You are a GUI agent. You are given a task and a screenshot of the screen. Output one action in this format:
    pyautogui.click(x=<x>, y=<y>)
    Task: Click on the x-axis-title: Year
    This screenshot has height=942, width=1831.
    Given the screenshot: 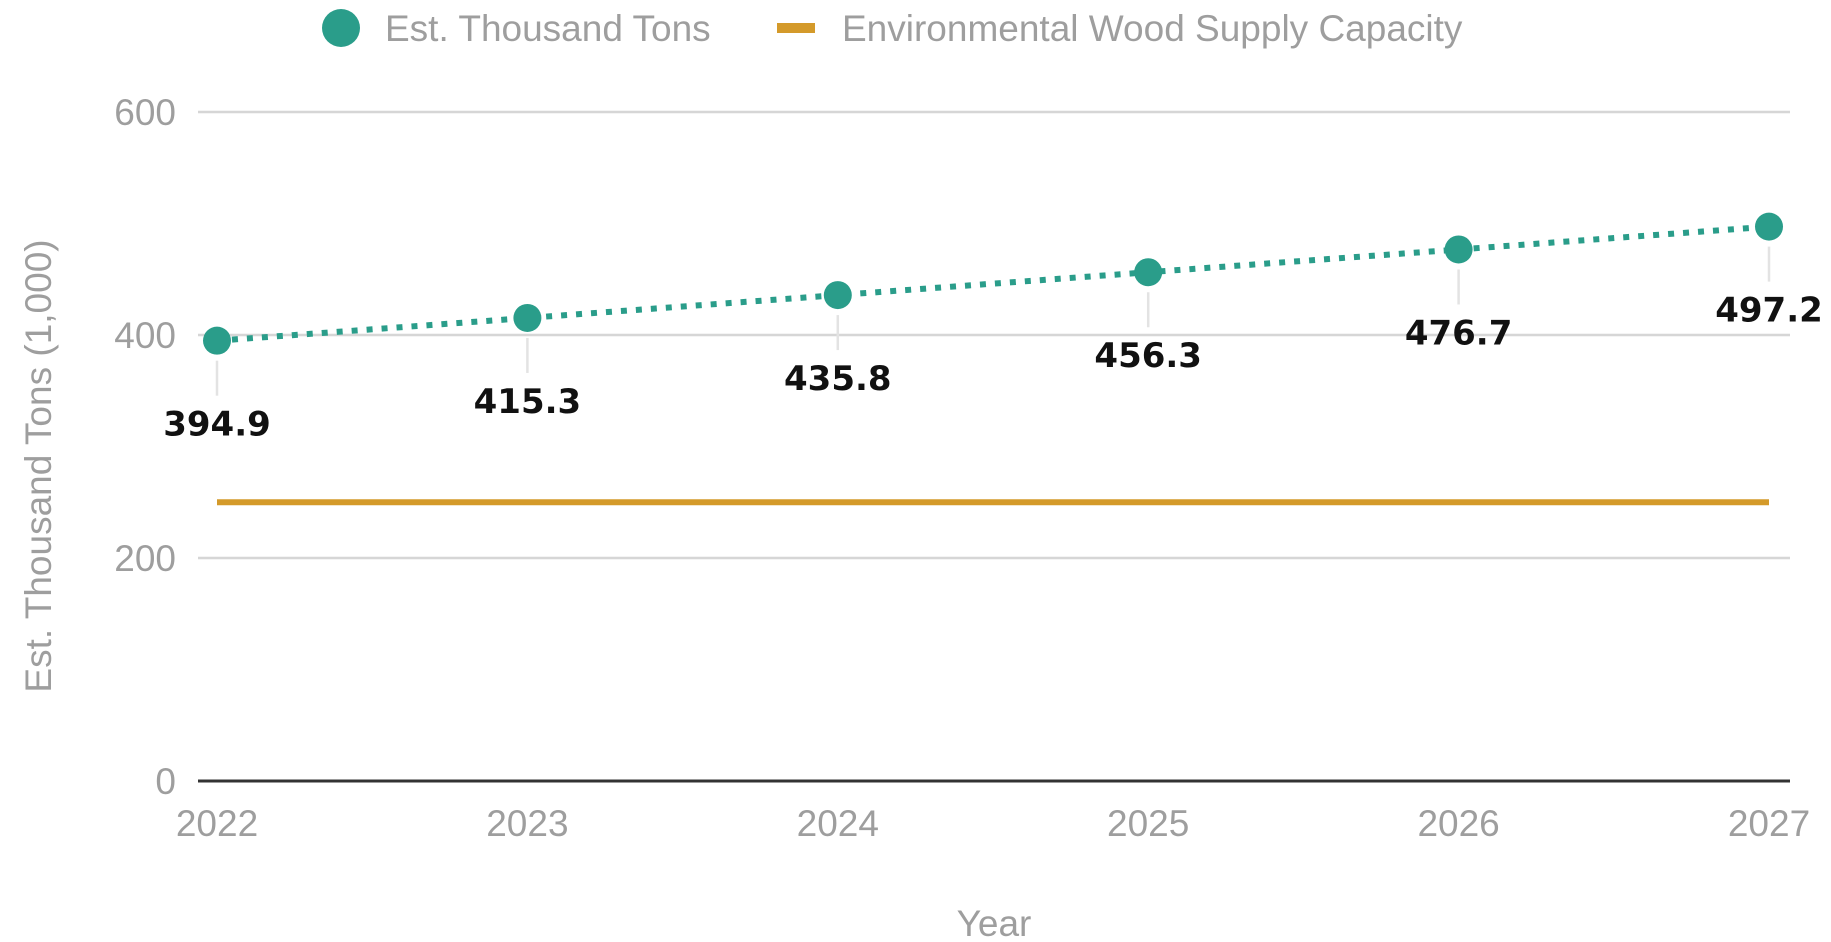 What is the action you would take?
    pyautogui.click(x=994, y=922)
    